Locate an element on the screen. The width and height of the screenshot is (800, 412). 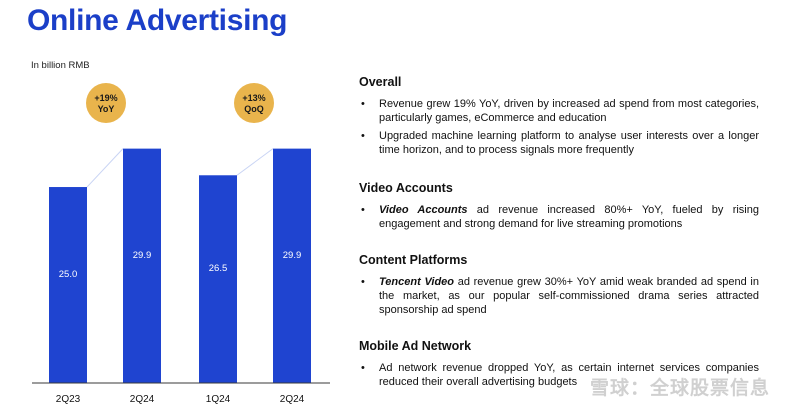
bullet-content-lead: Tencent Video is located at coordinates (417, 282).